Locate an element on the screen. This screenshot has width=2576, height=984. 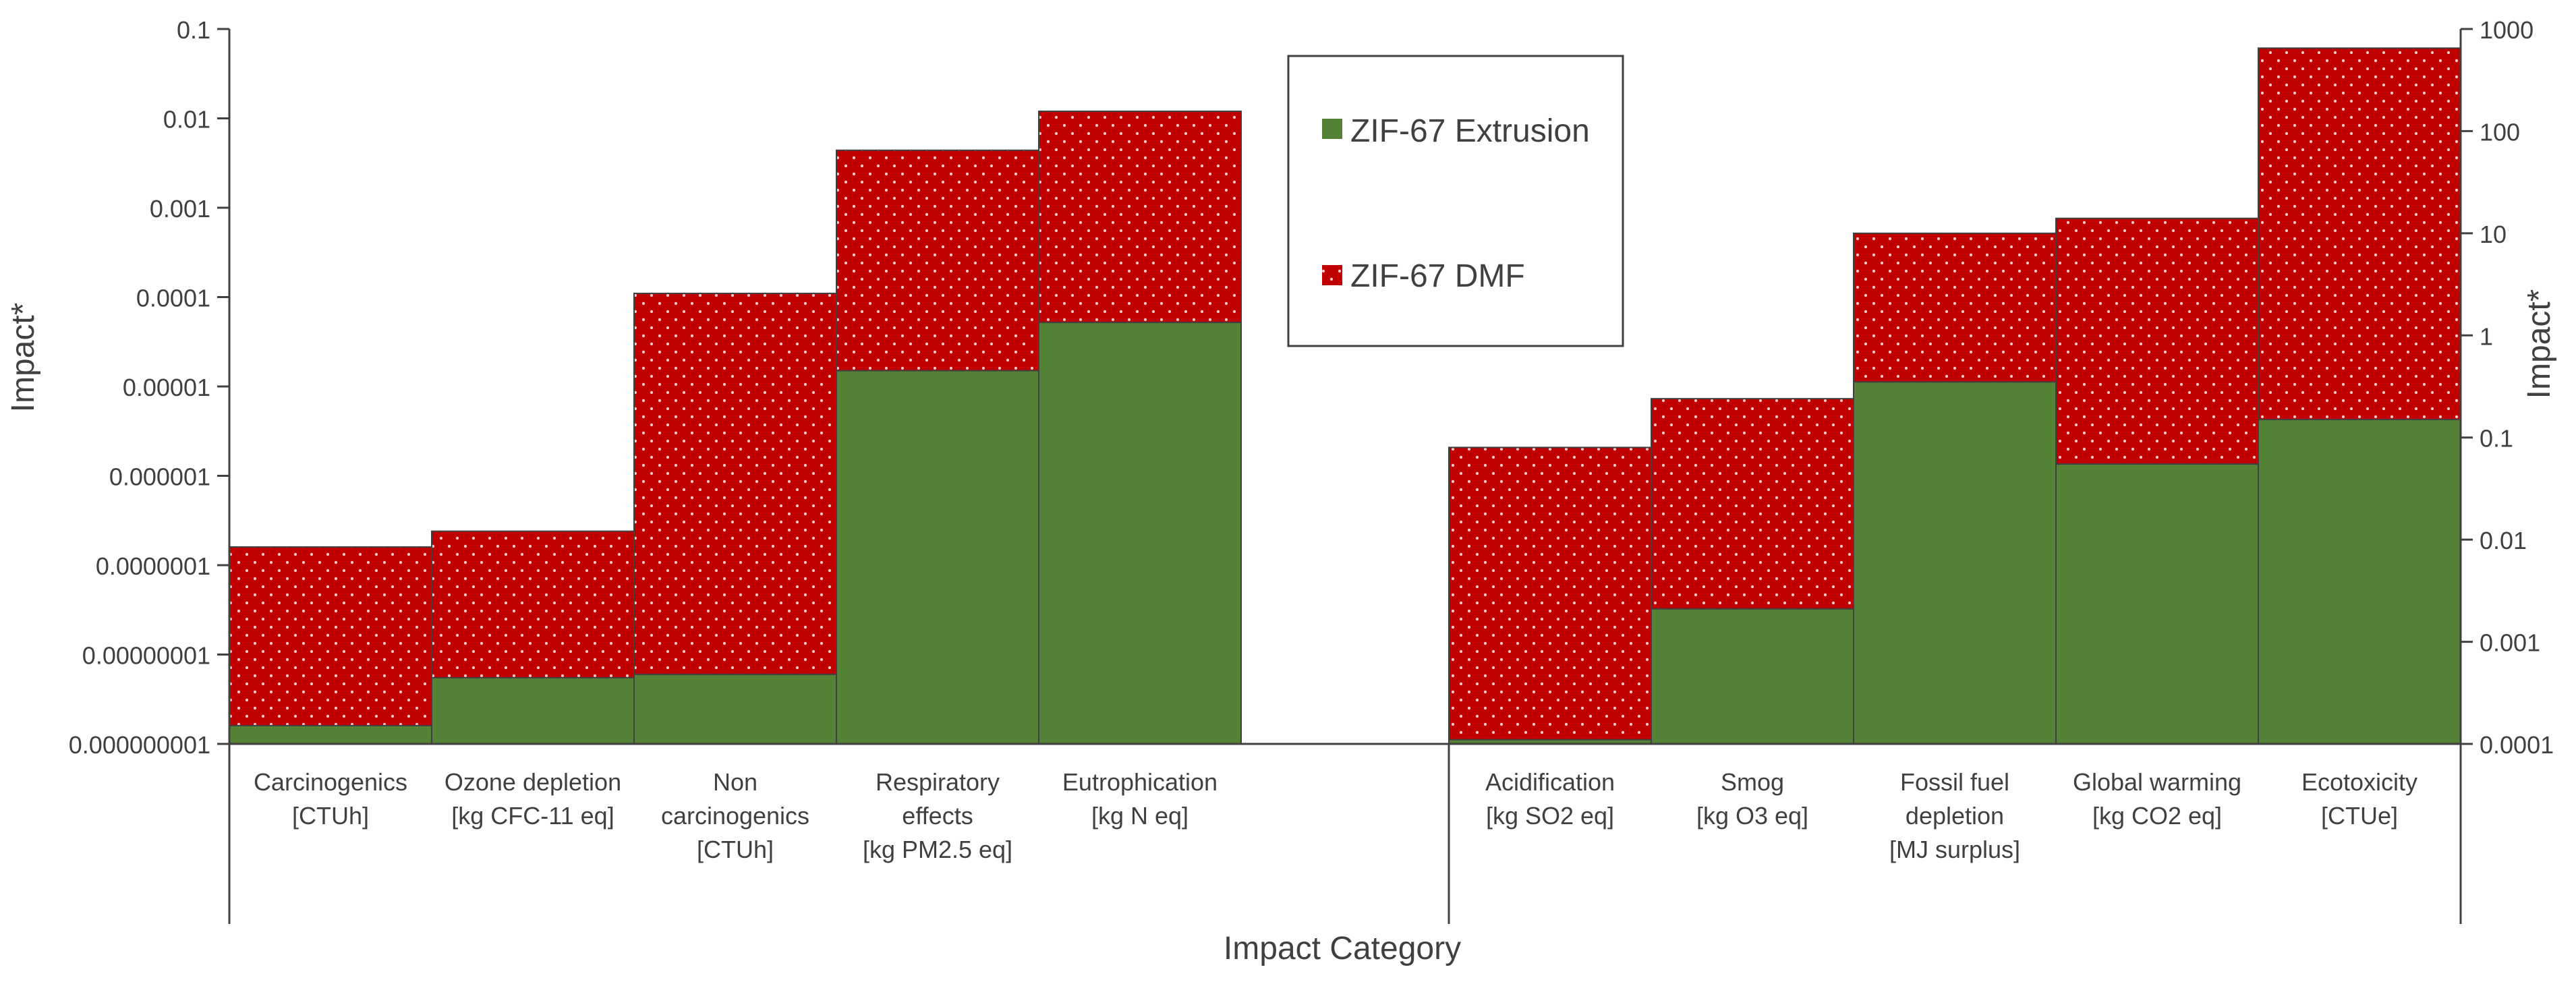
right-tick-label: 1000 is located at coordinates (2507, 30).